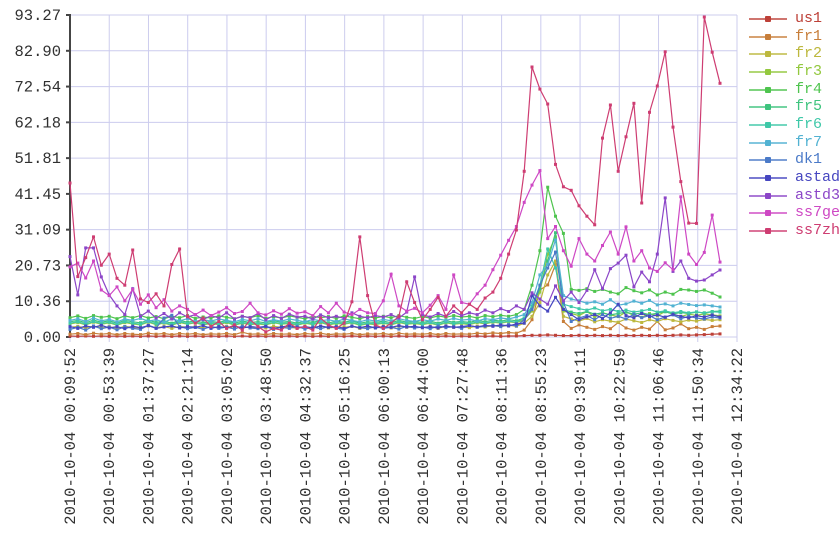  Describe the element at coordinates (809, 71) in the screenshot. I see `legend-label: fr3` at that location.